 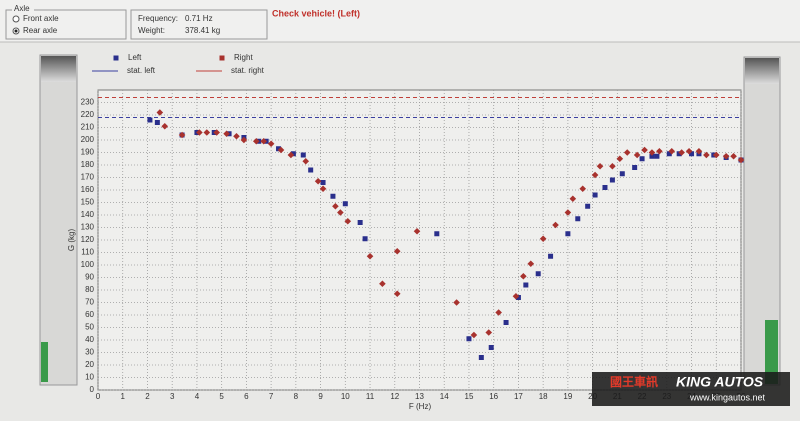 I want to click on weight-value: 378.41 kg, so click(x=202, y=30).